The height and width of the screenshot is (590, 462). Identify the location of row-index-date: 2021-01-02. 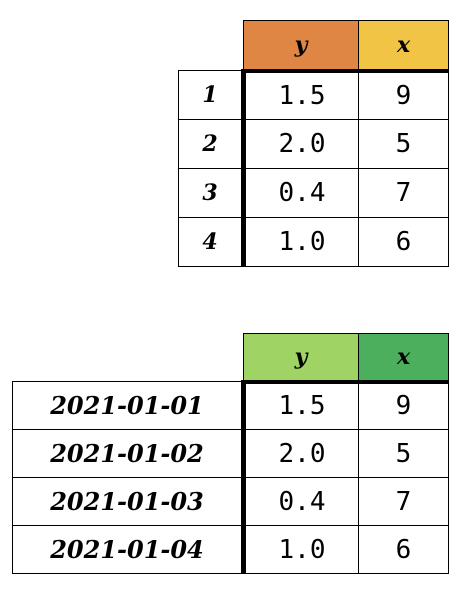
(129, 453).